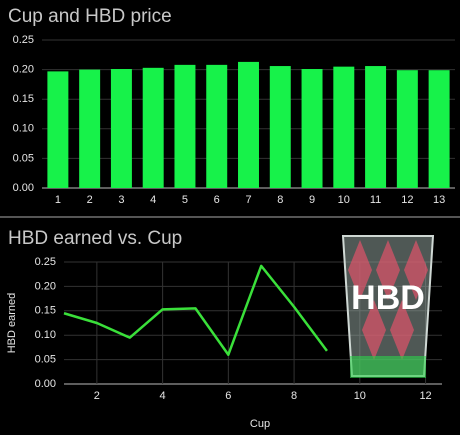  I want to click on x-axis-label: Cup, so click(260, 424).